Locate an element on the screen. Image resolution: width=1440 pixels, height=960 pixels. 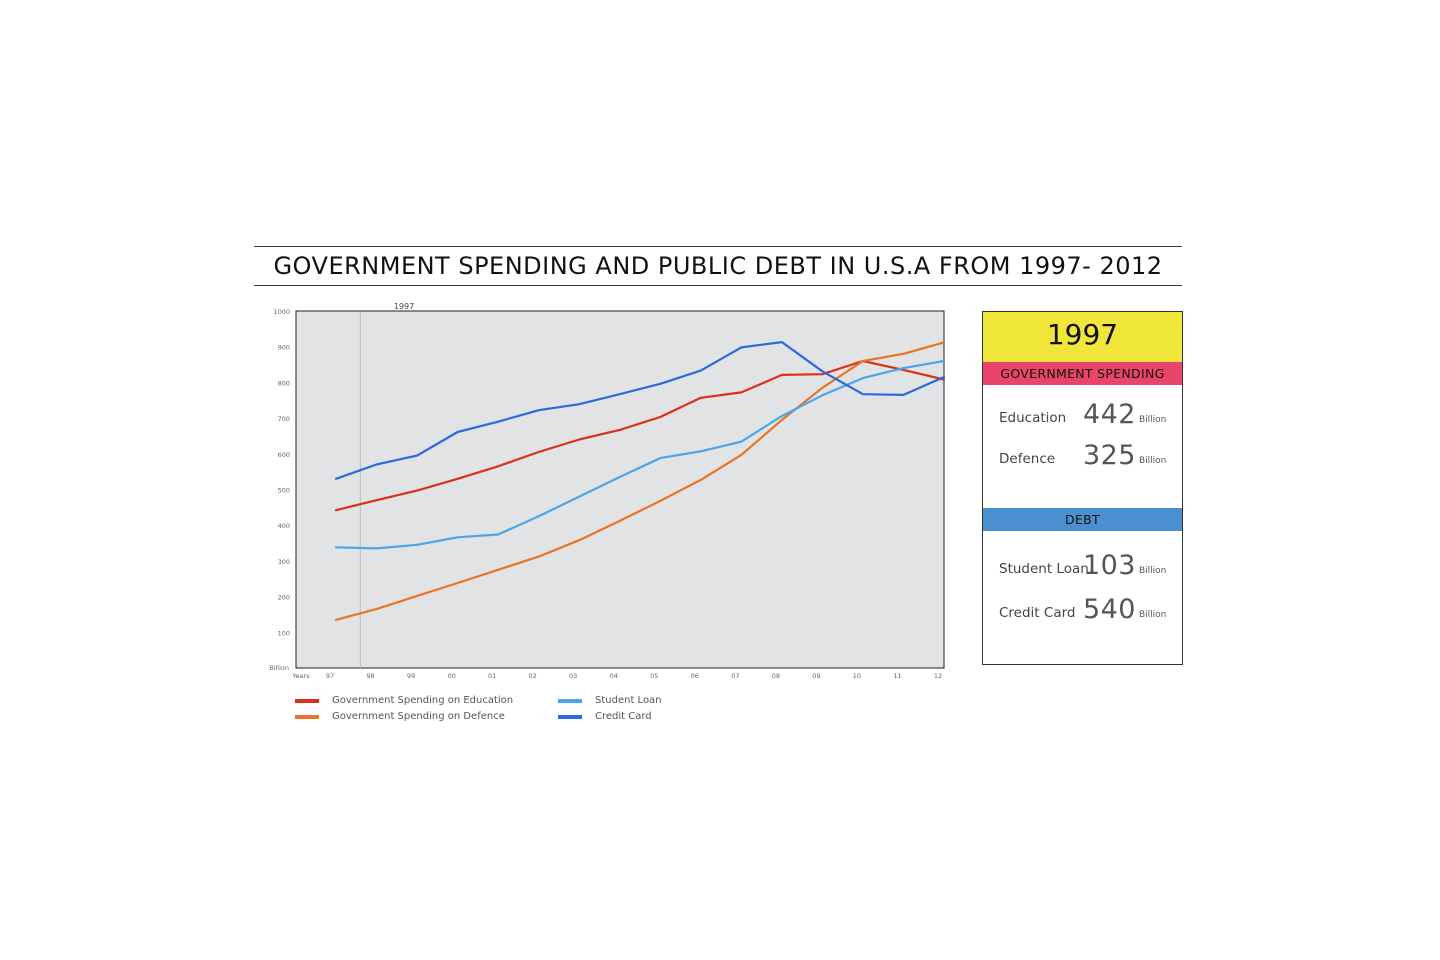
x-tick-label: 11 is located at coordinates (897, 676).